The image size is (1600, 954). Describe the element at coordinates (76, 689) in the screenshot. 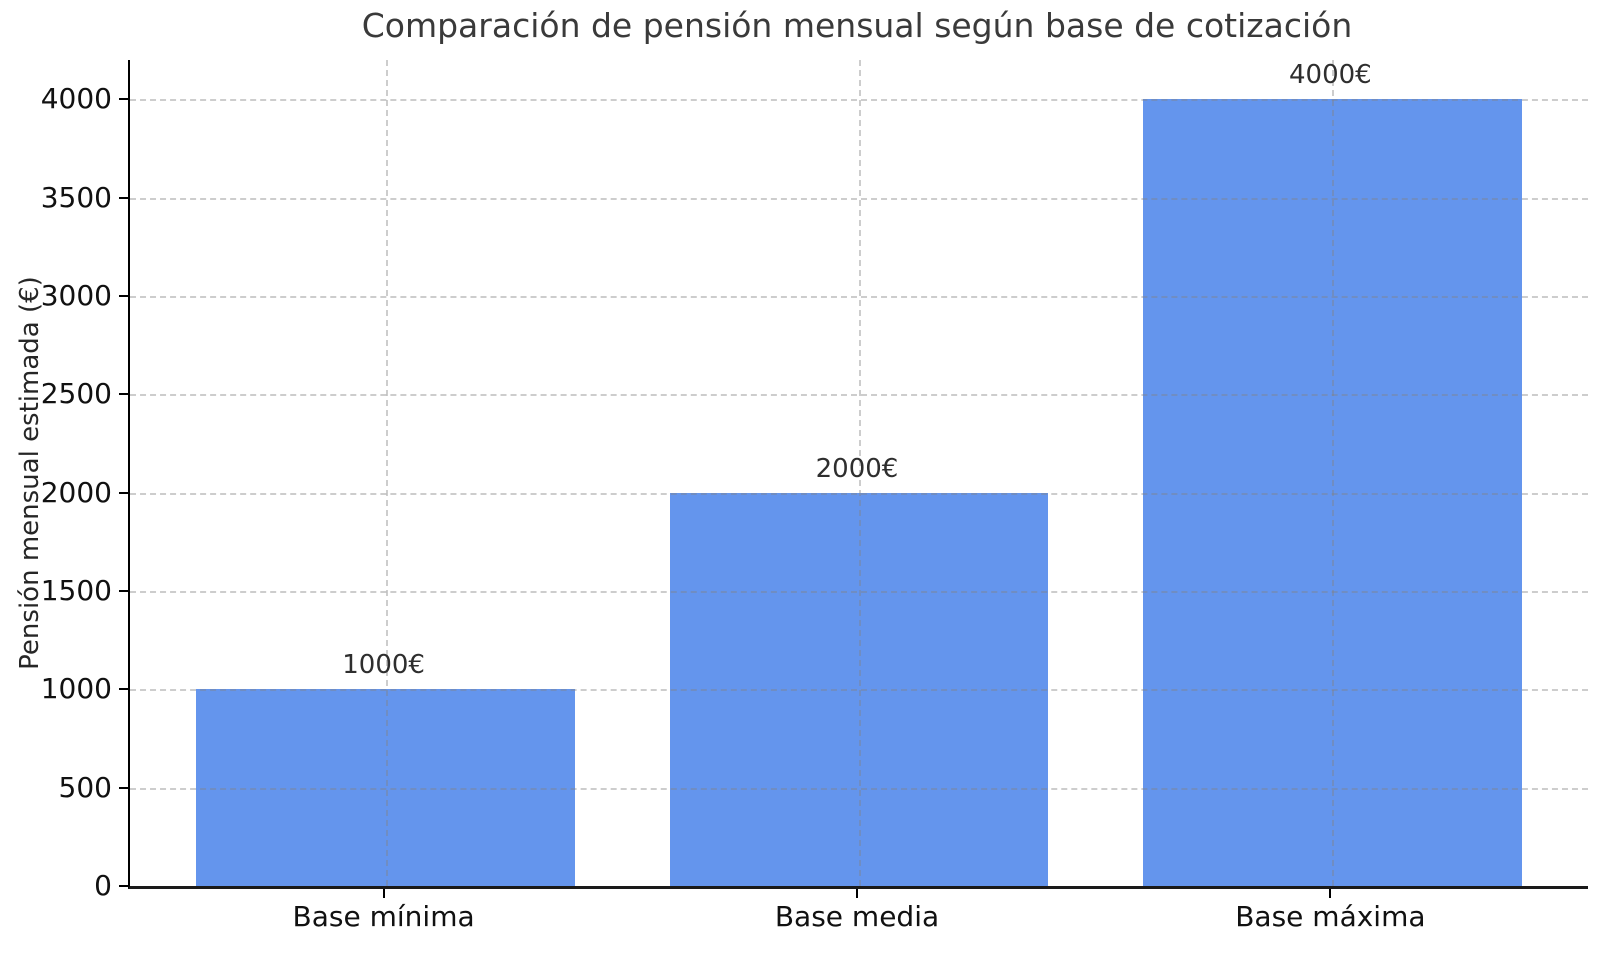

I see `y-tick-label: 1000` at that location.